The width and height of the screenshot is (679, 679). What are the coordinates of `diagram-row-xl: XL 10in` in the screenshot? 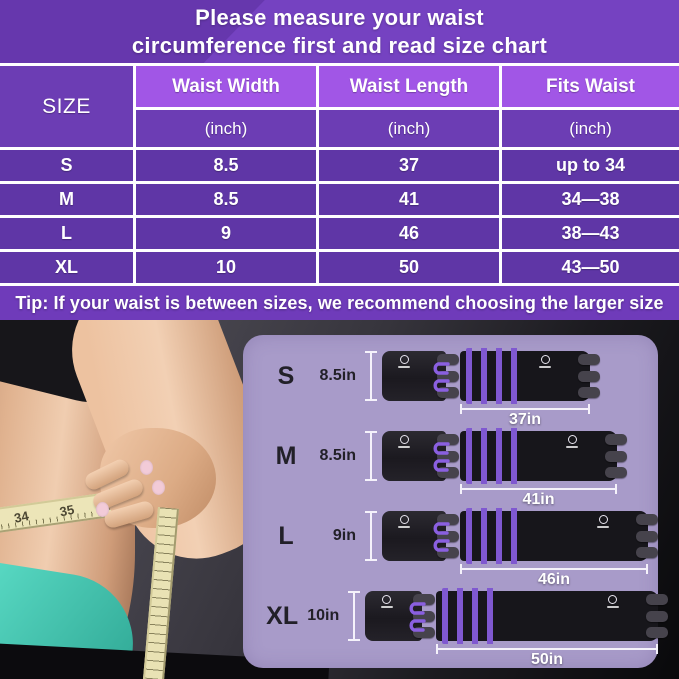 It's located at (466, 628).